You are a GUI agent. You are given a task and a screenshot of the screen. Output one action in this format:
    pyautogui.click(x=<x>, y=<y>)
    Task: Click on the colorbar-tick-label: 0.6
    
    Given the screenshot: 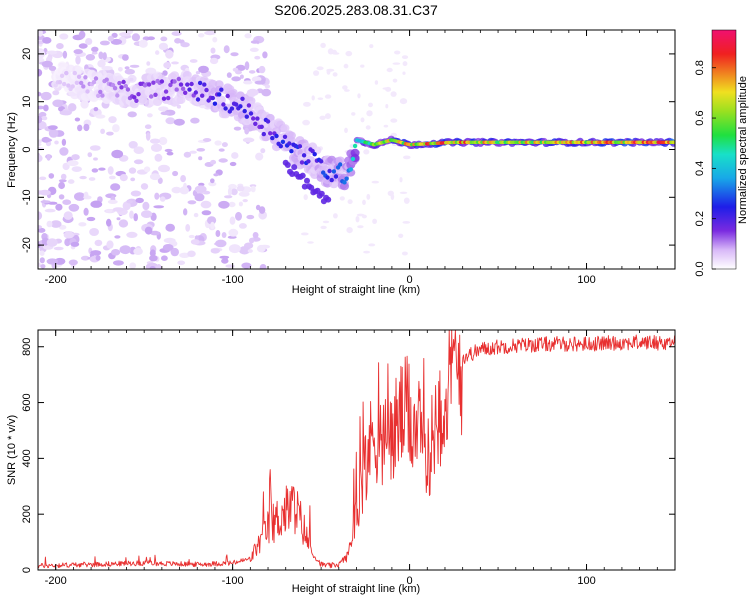 What is the action you would take?
    pyautogui.click(x=700, y=117)
    